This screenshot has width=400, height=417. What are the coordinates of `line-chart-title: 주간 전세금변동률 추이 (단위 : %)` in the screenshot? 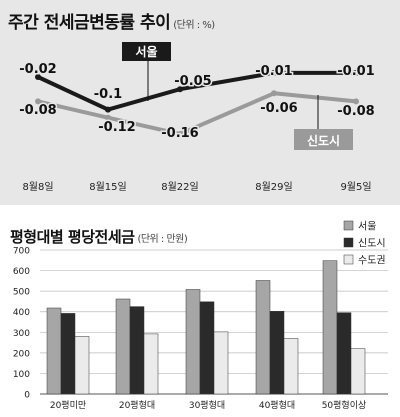 It's located at (111, 23).